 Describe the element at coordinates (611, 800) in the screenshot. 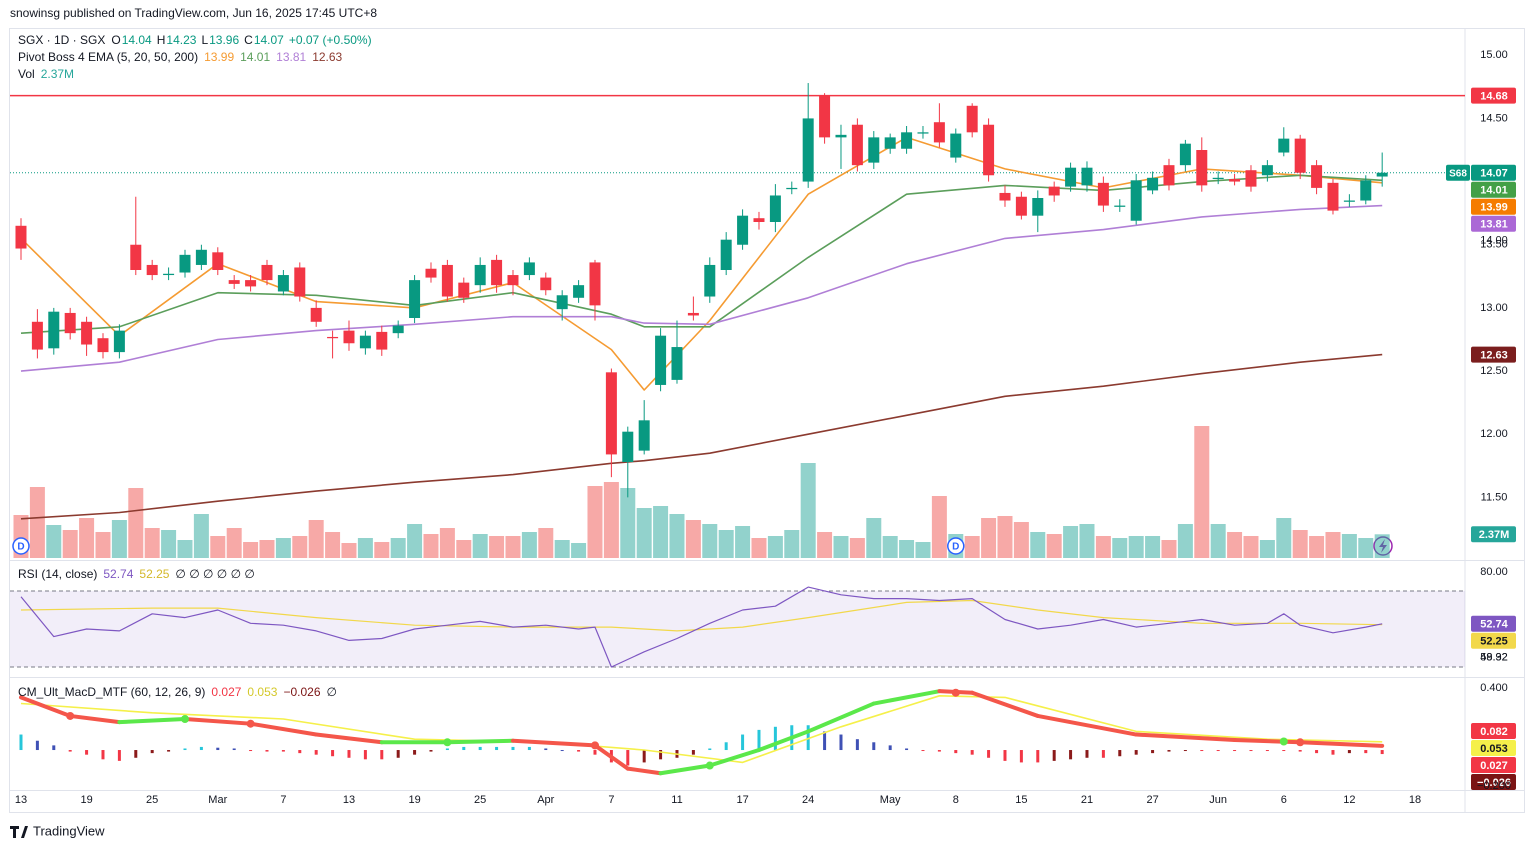

I see `x-tick-label: 7` at that location.